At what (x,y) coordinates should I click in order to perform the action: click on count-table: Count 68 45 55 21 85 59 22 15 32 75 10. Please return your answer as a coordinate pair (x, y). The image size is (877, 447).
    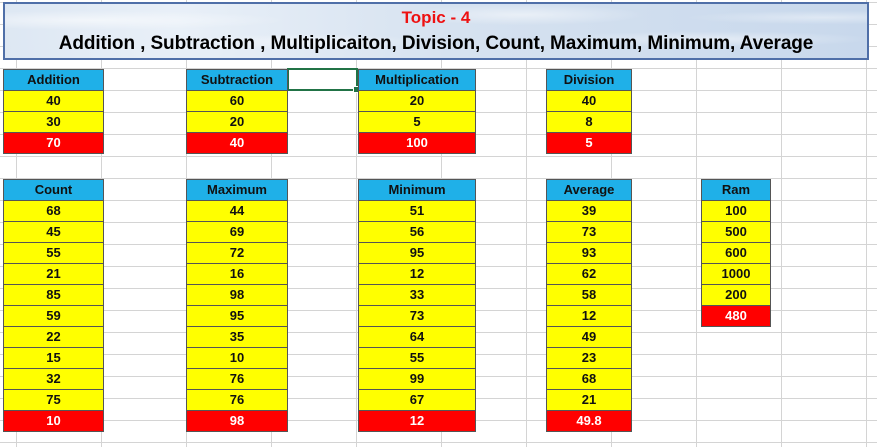
    Looking at the image, I should click on (53, 305).